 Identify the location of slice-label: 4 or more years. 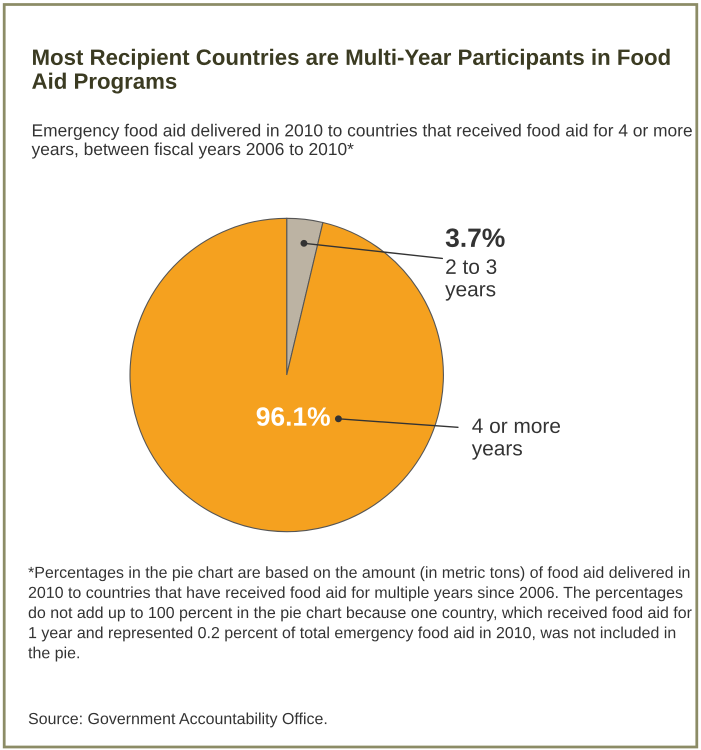
(516, 439).